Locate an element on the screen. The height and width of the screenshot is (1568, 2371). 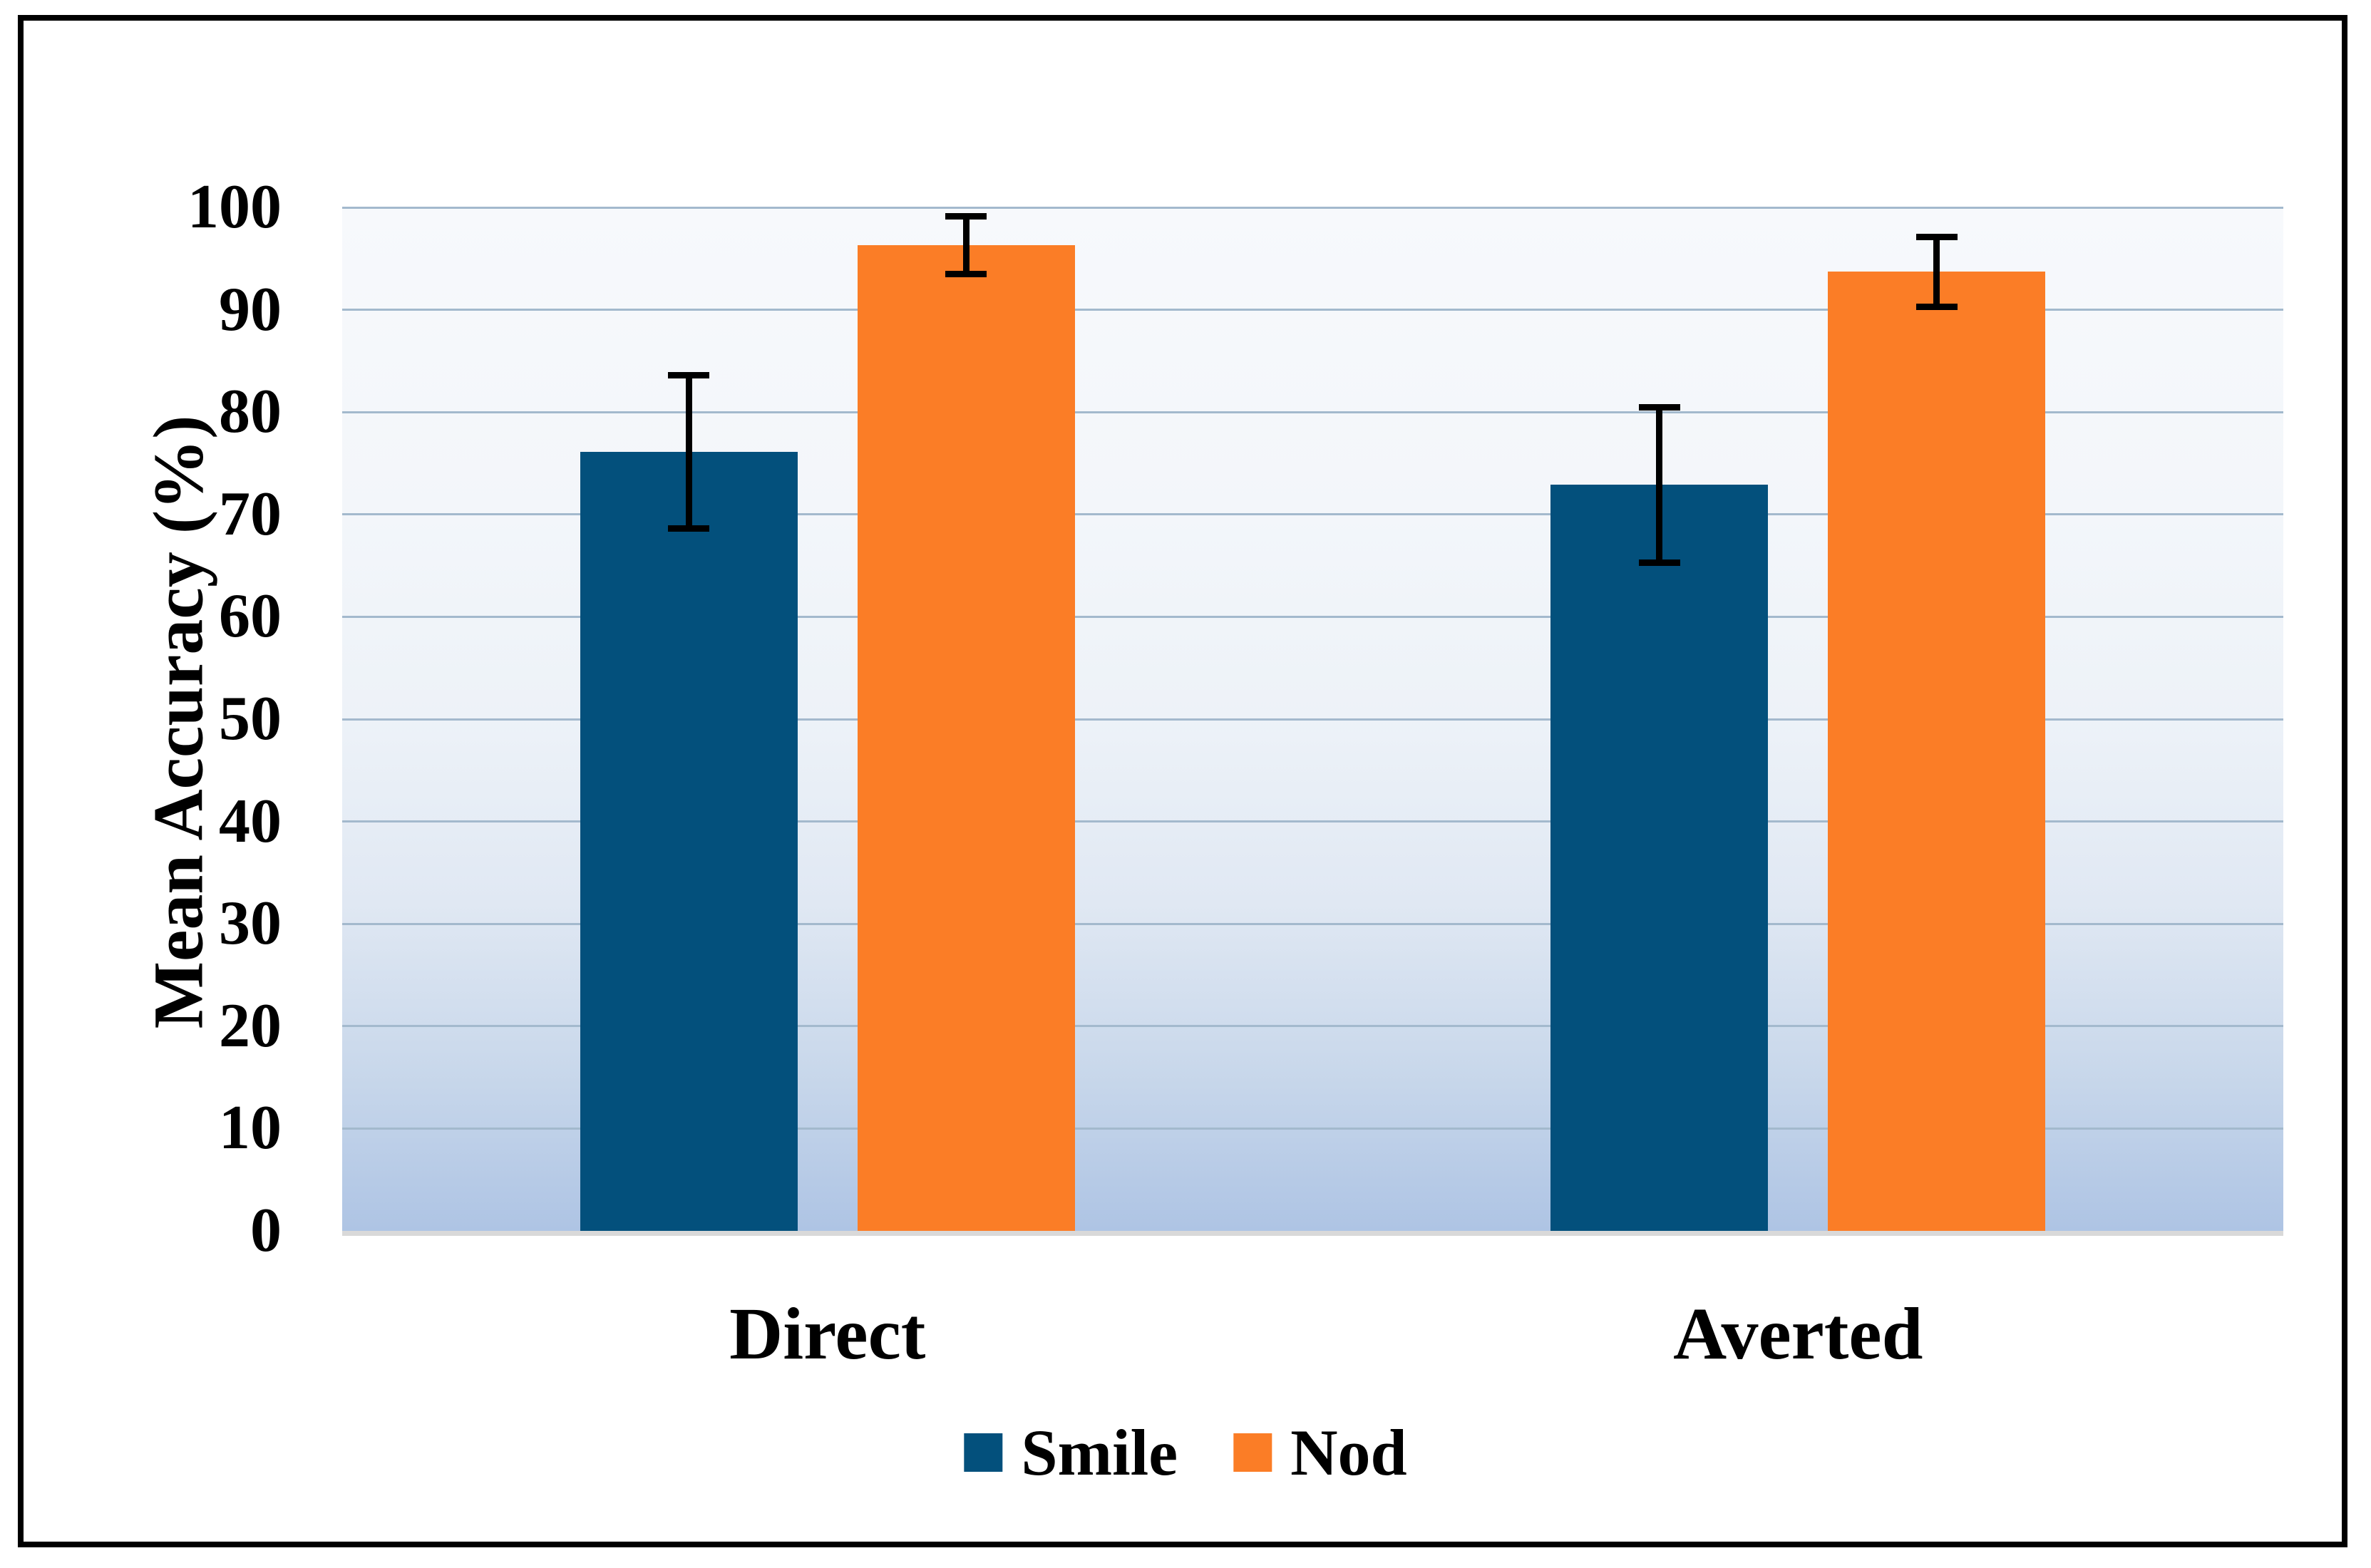
legend-entry-nod: Nod is located at coordinates (1320, 1453).